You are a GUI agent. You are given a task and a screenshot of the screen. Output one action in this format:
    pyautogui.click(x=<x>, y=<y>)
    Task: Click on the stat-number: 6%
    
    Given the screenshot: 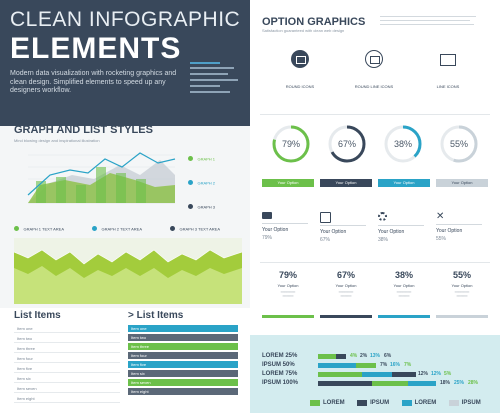 What is the action you would take?
    pyautogui.click(x=388, y=356)
    